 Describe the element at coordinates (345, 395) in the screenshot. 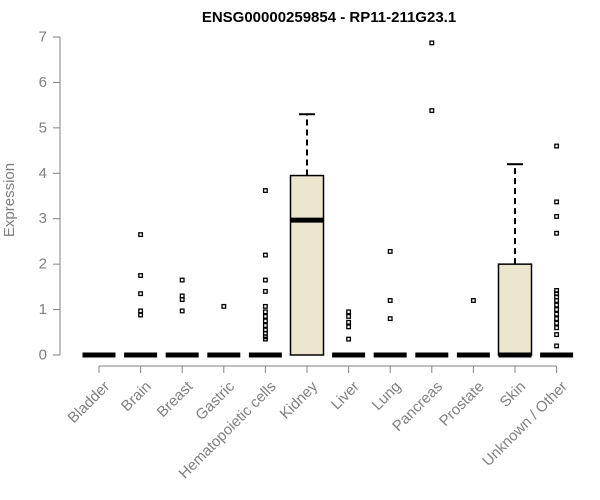

I see `x-tick-label: Liver` at that location.